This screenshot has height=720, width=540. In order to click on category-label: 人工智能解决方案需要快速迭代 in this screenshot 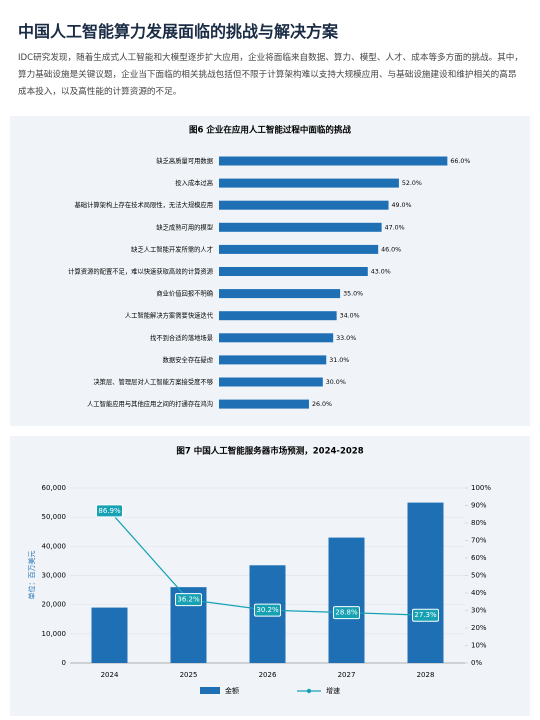, I will do `click(169, 315)`.